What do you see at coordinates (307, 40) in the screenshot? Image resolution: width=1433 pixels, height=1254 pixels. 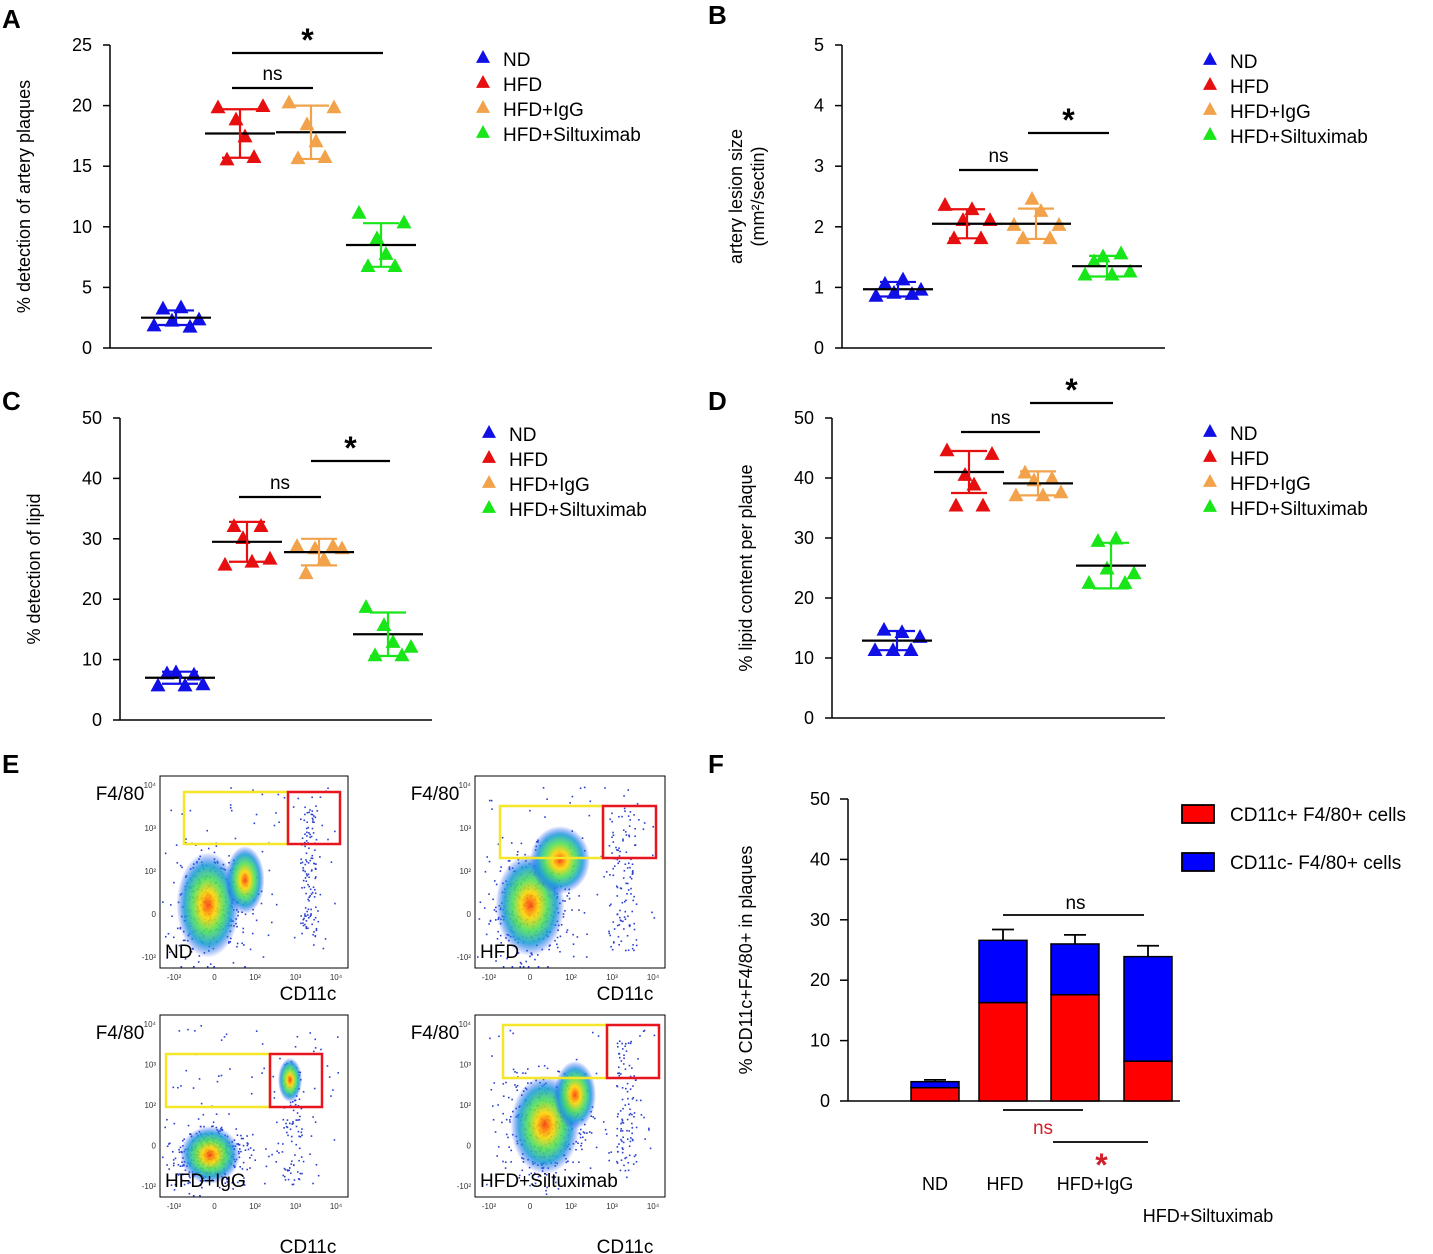 I see `significance-star: *` at bounding box center [307, 40].